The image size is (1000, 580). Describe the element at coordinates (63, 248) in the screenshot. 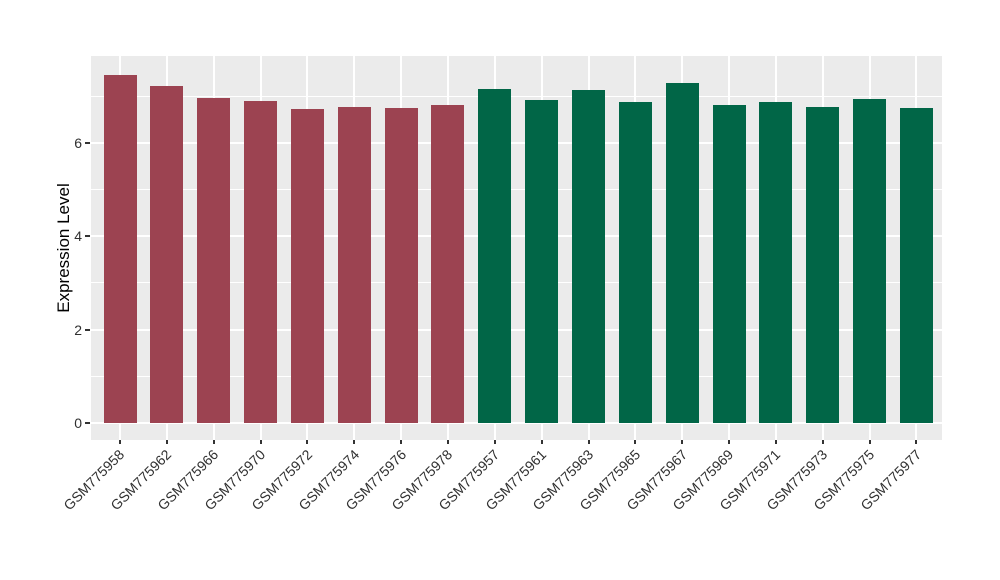

I see `y-axis-title: Expression Level` at that location.